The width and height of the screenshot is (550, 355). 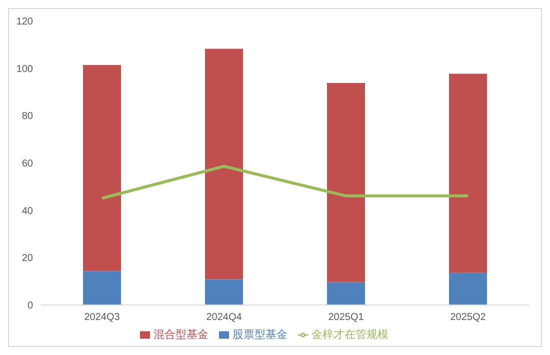 I want to click on y-tick-label: 20, so click(x=28, y=258).